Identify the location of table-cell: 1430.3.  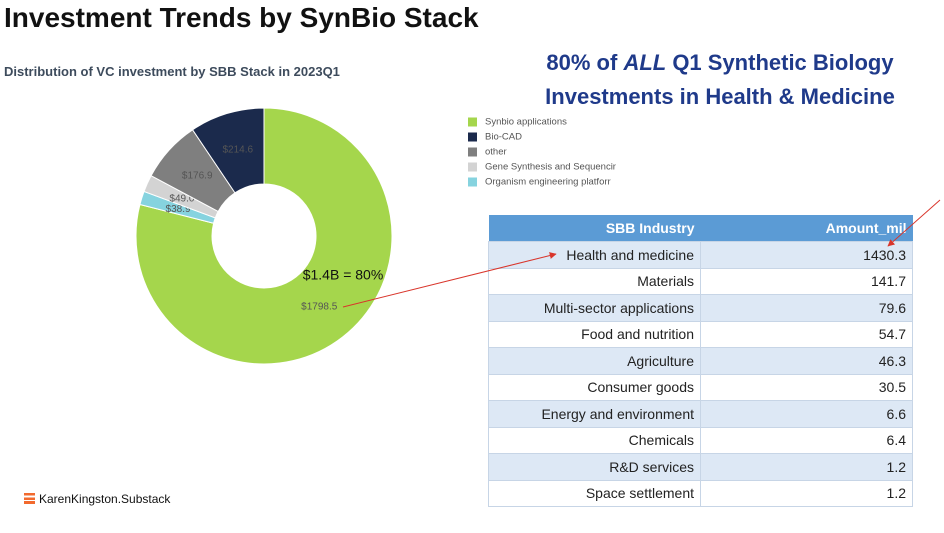
(806, 255).